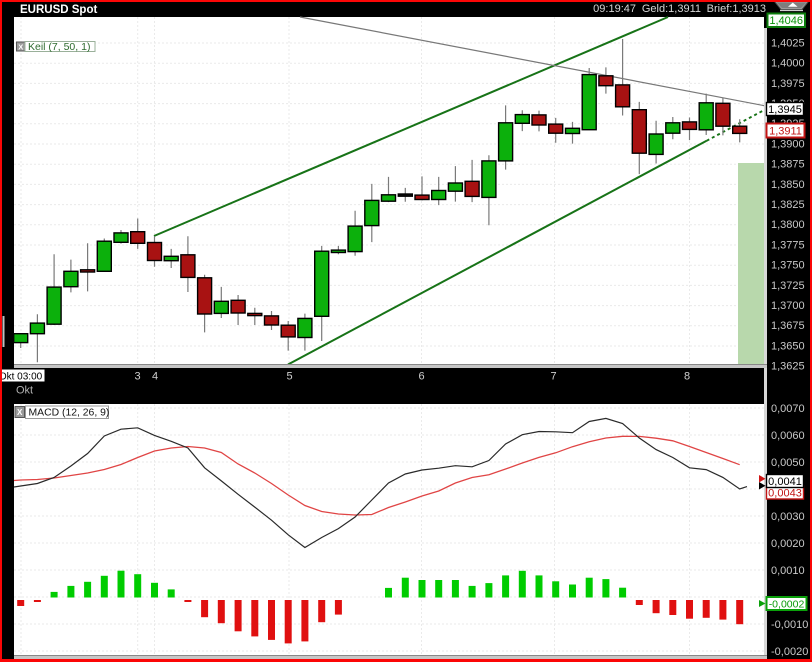 This screenshot has width=812, height=662. I want to click on svg-text: 1,3900, so click(788, 144).